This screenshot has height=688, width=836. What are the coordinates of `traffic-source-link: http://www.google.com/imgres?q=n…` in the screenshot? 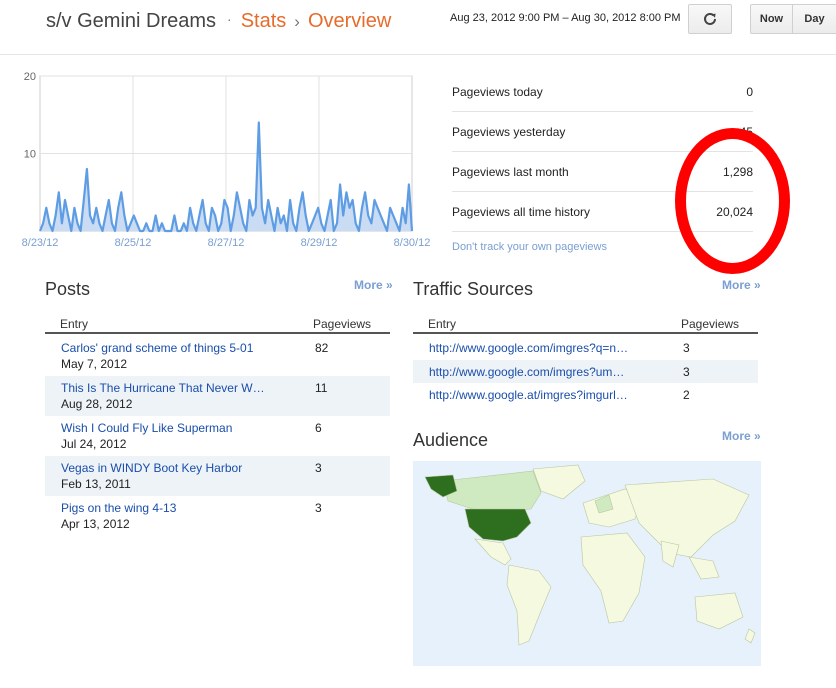 It's located at (529, 348).